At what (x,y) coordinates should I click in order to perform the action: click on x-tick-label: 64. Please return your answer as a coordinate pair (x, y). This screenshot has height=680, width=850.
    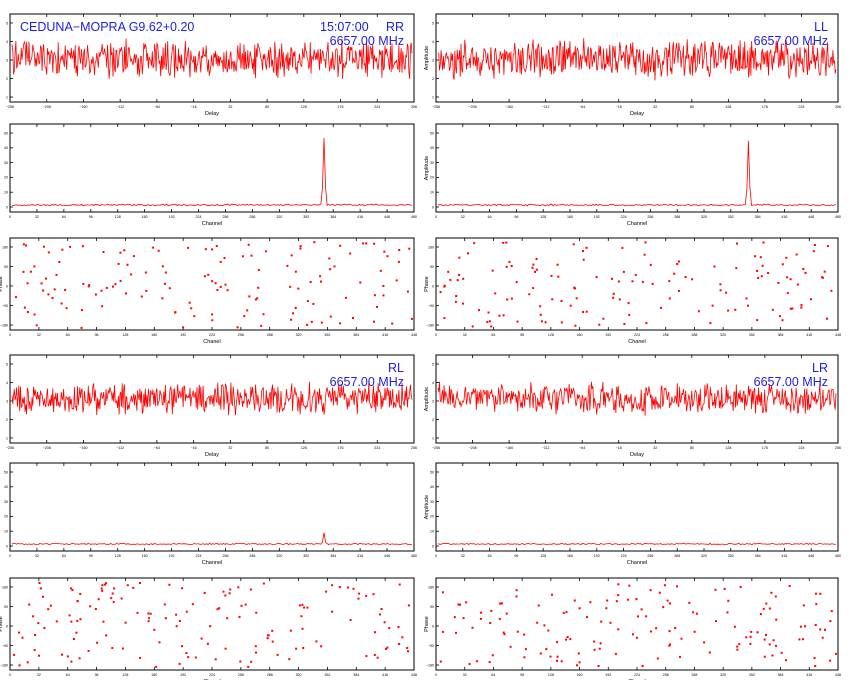
    Looking at the image, I should click on (493, 675).